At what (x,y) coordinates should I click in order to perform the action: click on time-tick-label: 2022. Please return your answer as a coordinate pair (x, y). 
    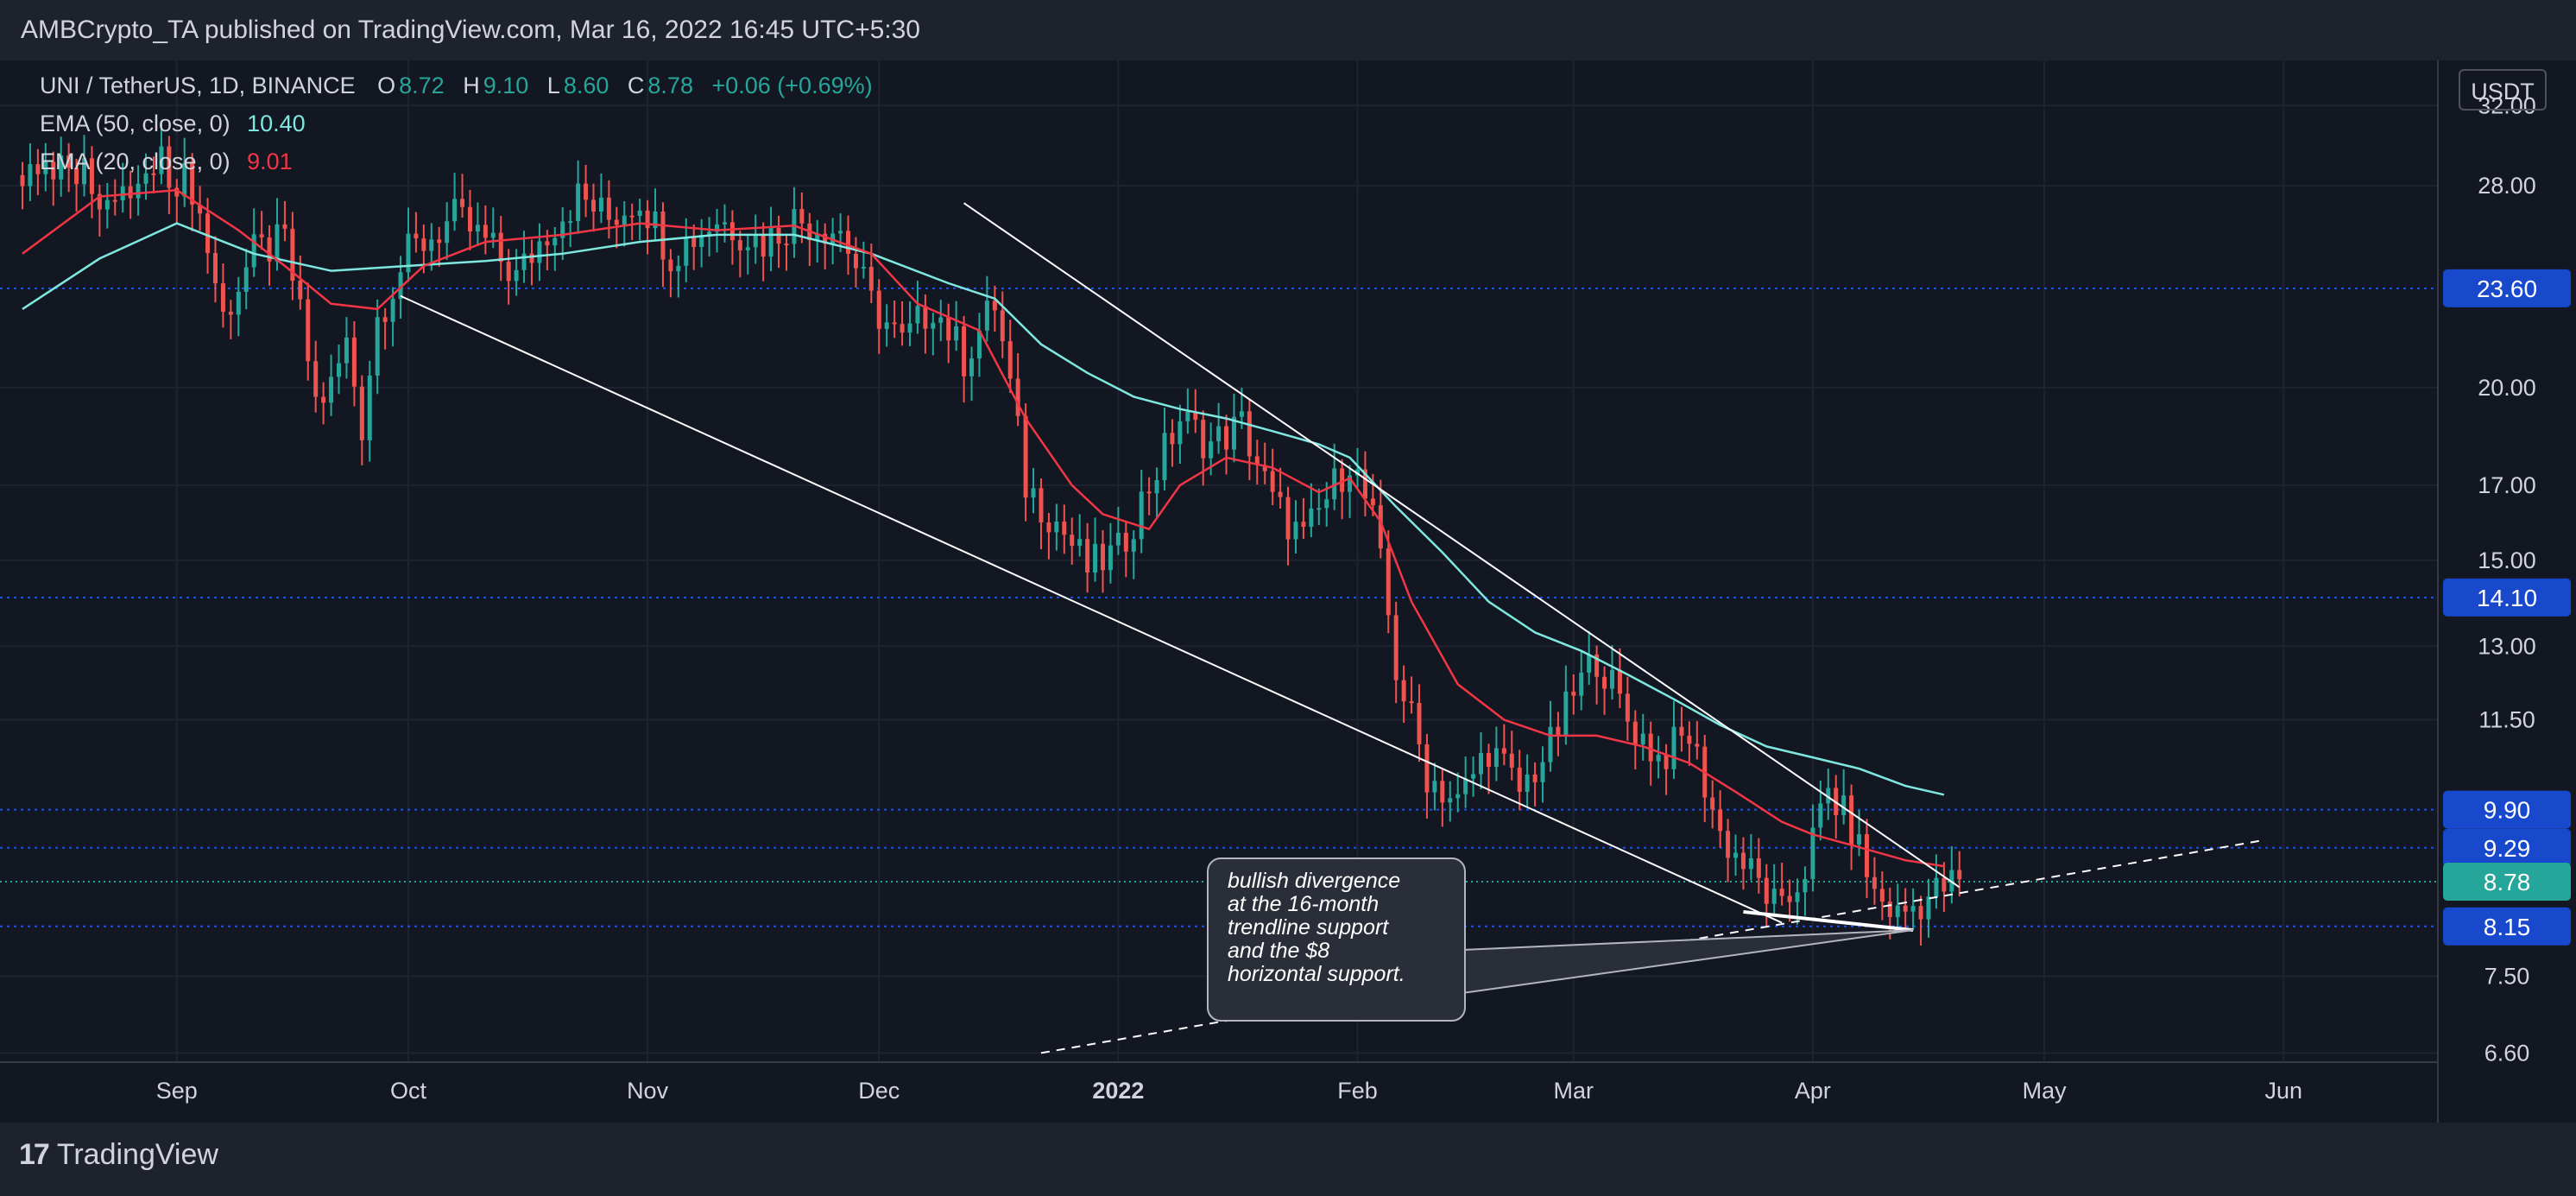
    Looking at the image, I should click on (1118, 1091).